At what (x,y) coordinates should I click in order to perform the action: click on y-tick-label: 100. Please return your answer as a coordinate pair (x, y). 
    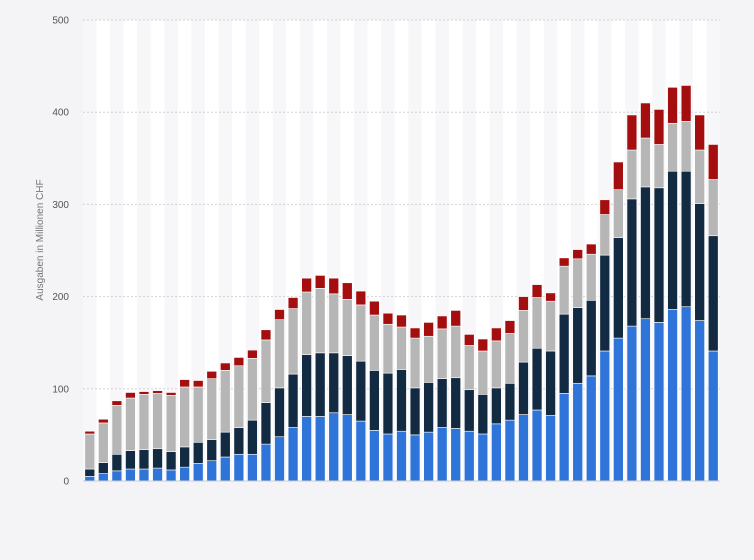
    Looking at the image, I should click on (60, 389).